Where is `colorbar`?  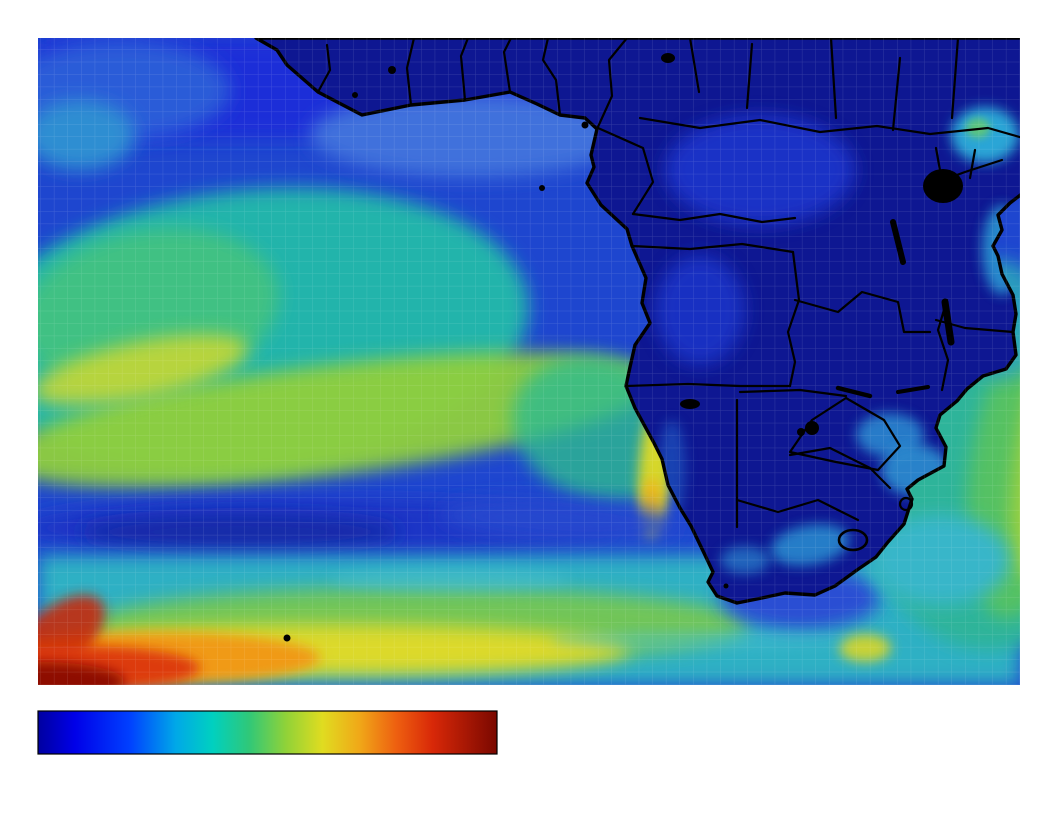 colorbar is located at coordinates (267, 732).